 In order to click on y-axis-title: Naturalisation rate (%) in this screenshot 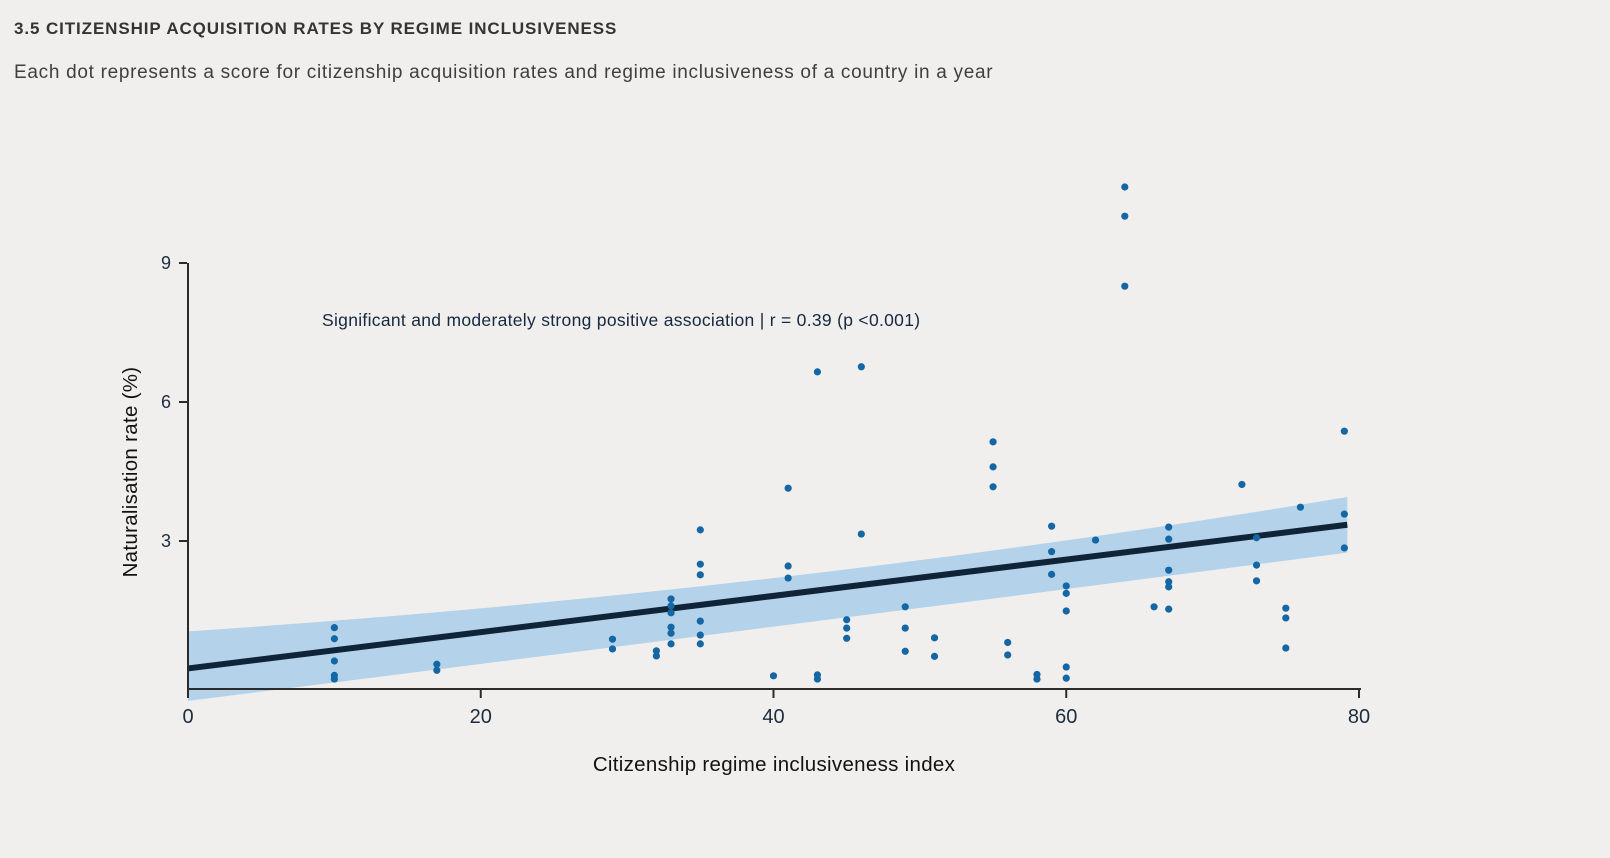, I will do `click(130, 472)`.